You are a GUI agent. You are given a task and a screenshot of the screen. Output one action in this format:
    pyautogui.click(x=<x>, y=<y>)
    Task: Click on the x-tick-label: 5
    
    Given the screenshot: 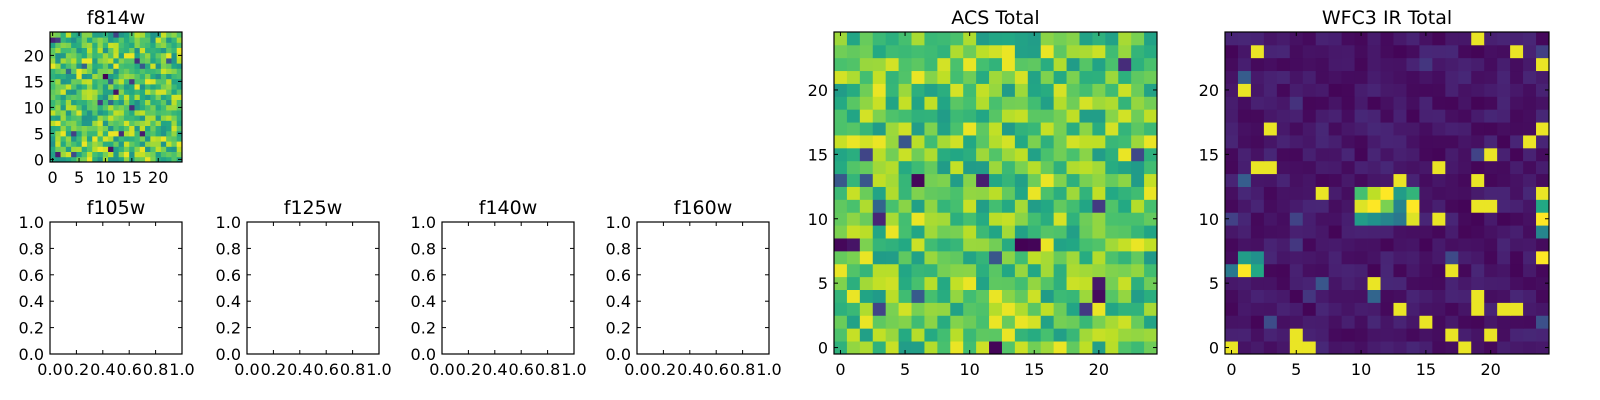 What is the action you would take?
    pyautogui.click(x=1296, y=369)
    